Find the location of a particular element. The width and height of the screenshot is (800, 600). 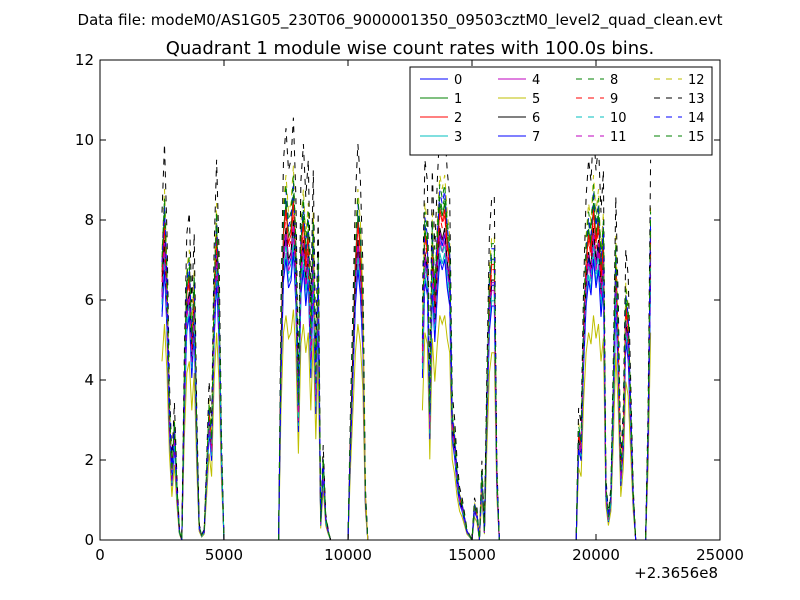

legend-label-9: 9 is located at coordinates (614, 99).